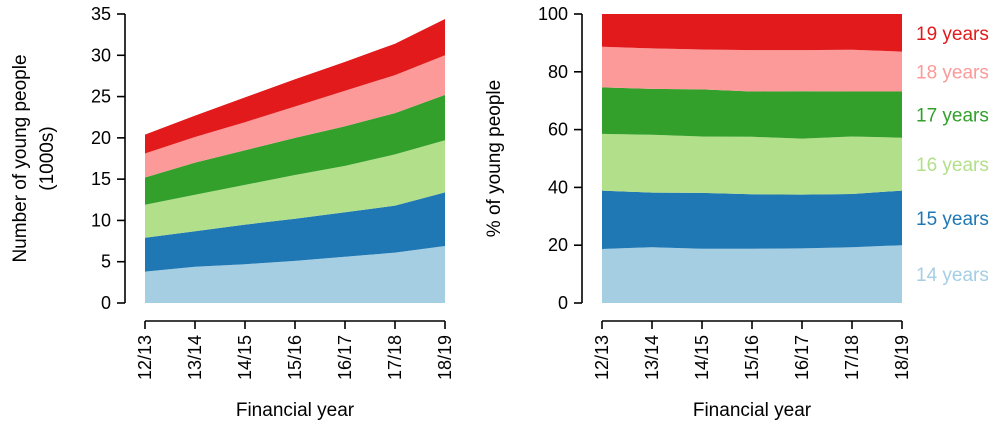 The width and height of the screenshot is (1000, 425). Describe the element at coordinates (558, 130) in the screenshot. I see `y-tick-label: 60` at that location.